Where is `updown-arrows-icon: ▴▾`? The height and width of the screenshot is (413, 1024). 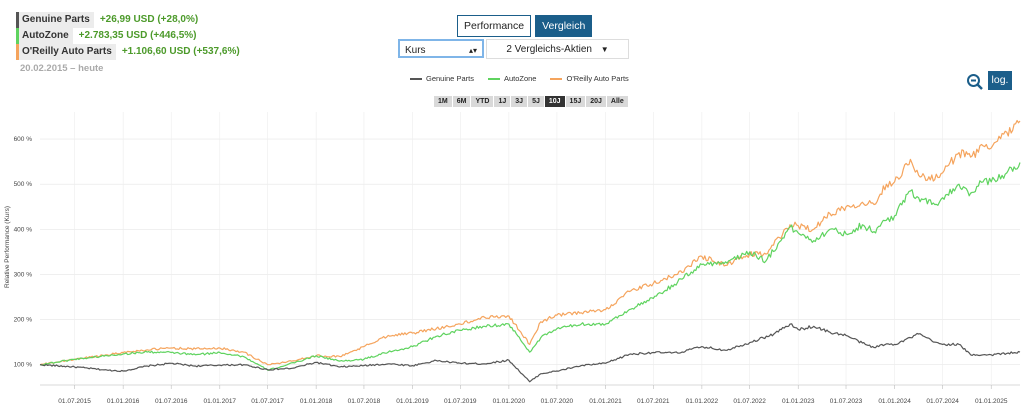 updown-arrows-icon: ▴▾ is located at coordinates (472, 50).